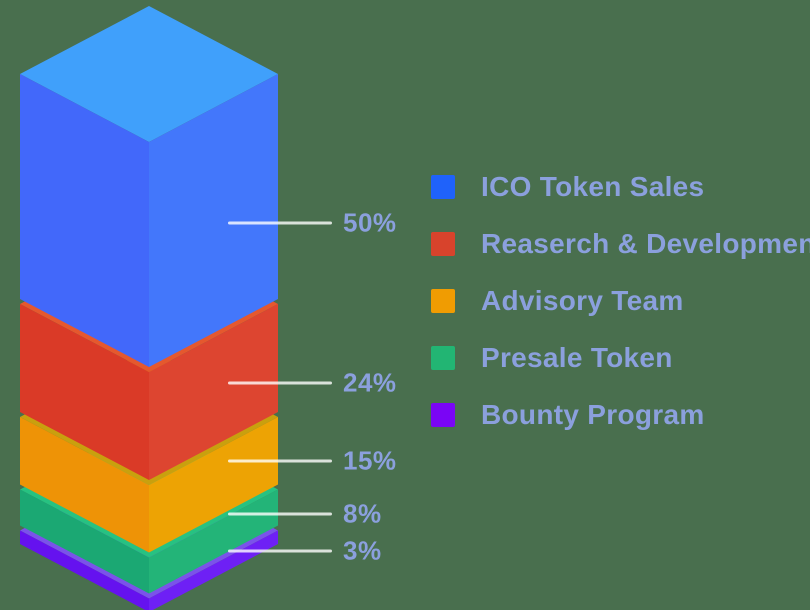  Describe the element at coordinates (84, 220) in the screenshot. I see `segment-0-left-face` at that location.